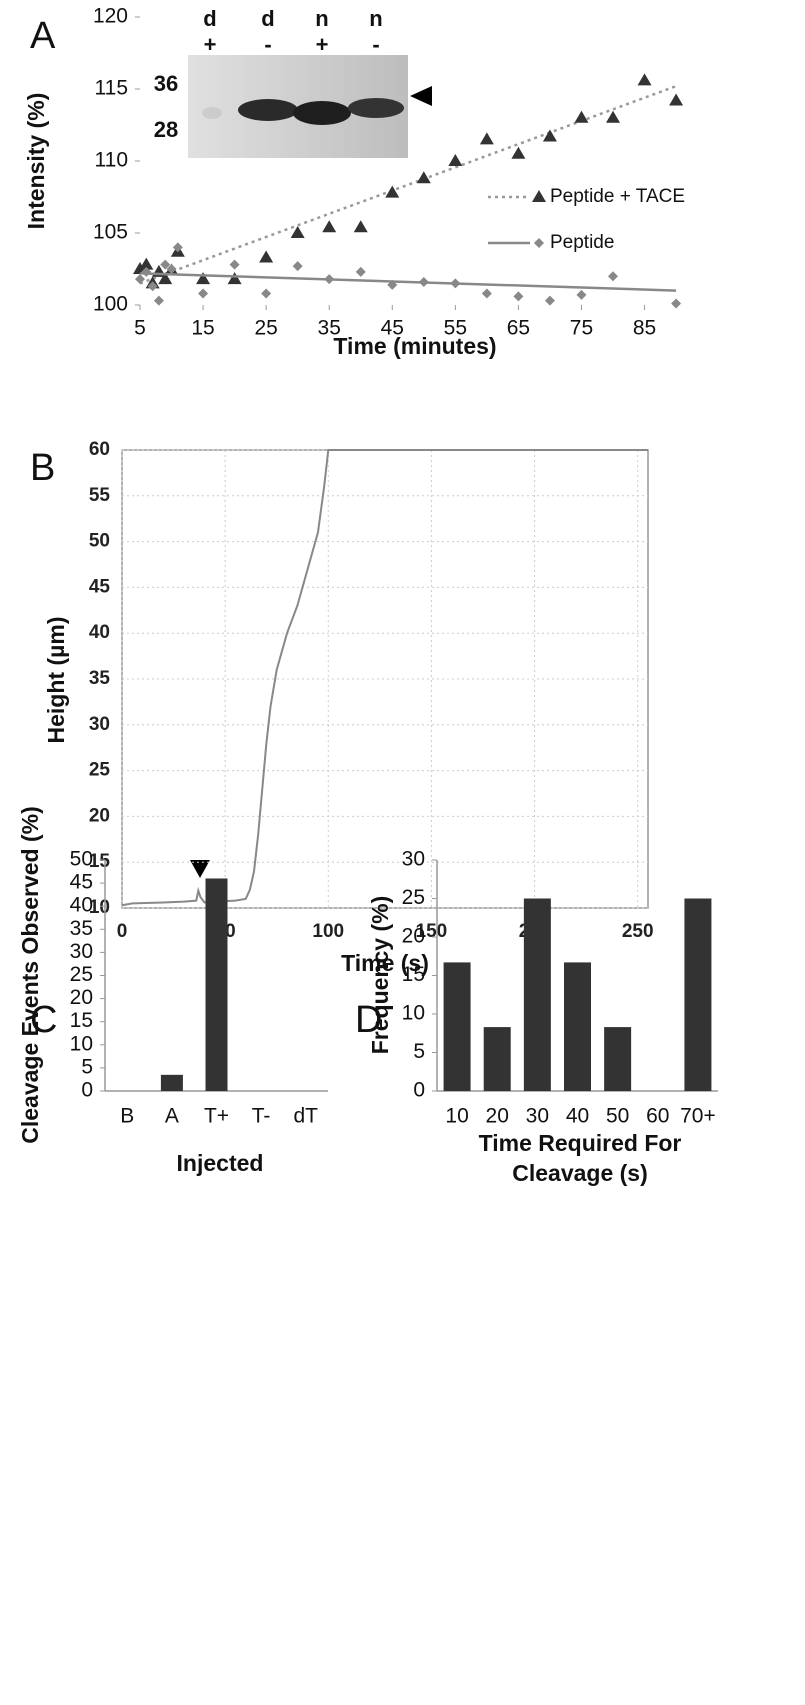  Describe the element at coordinates (166, 83) in the screenshot. I see `mw-marker: 36` at that location.